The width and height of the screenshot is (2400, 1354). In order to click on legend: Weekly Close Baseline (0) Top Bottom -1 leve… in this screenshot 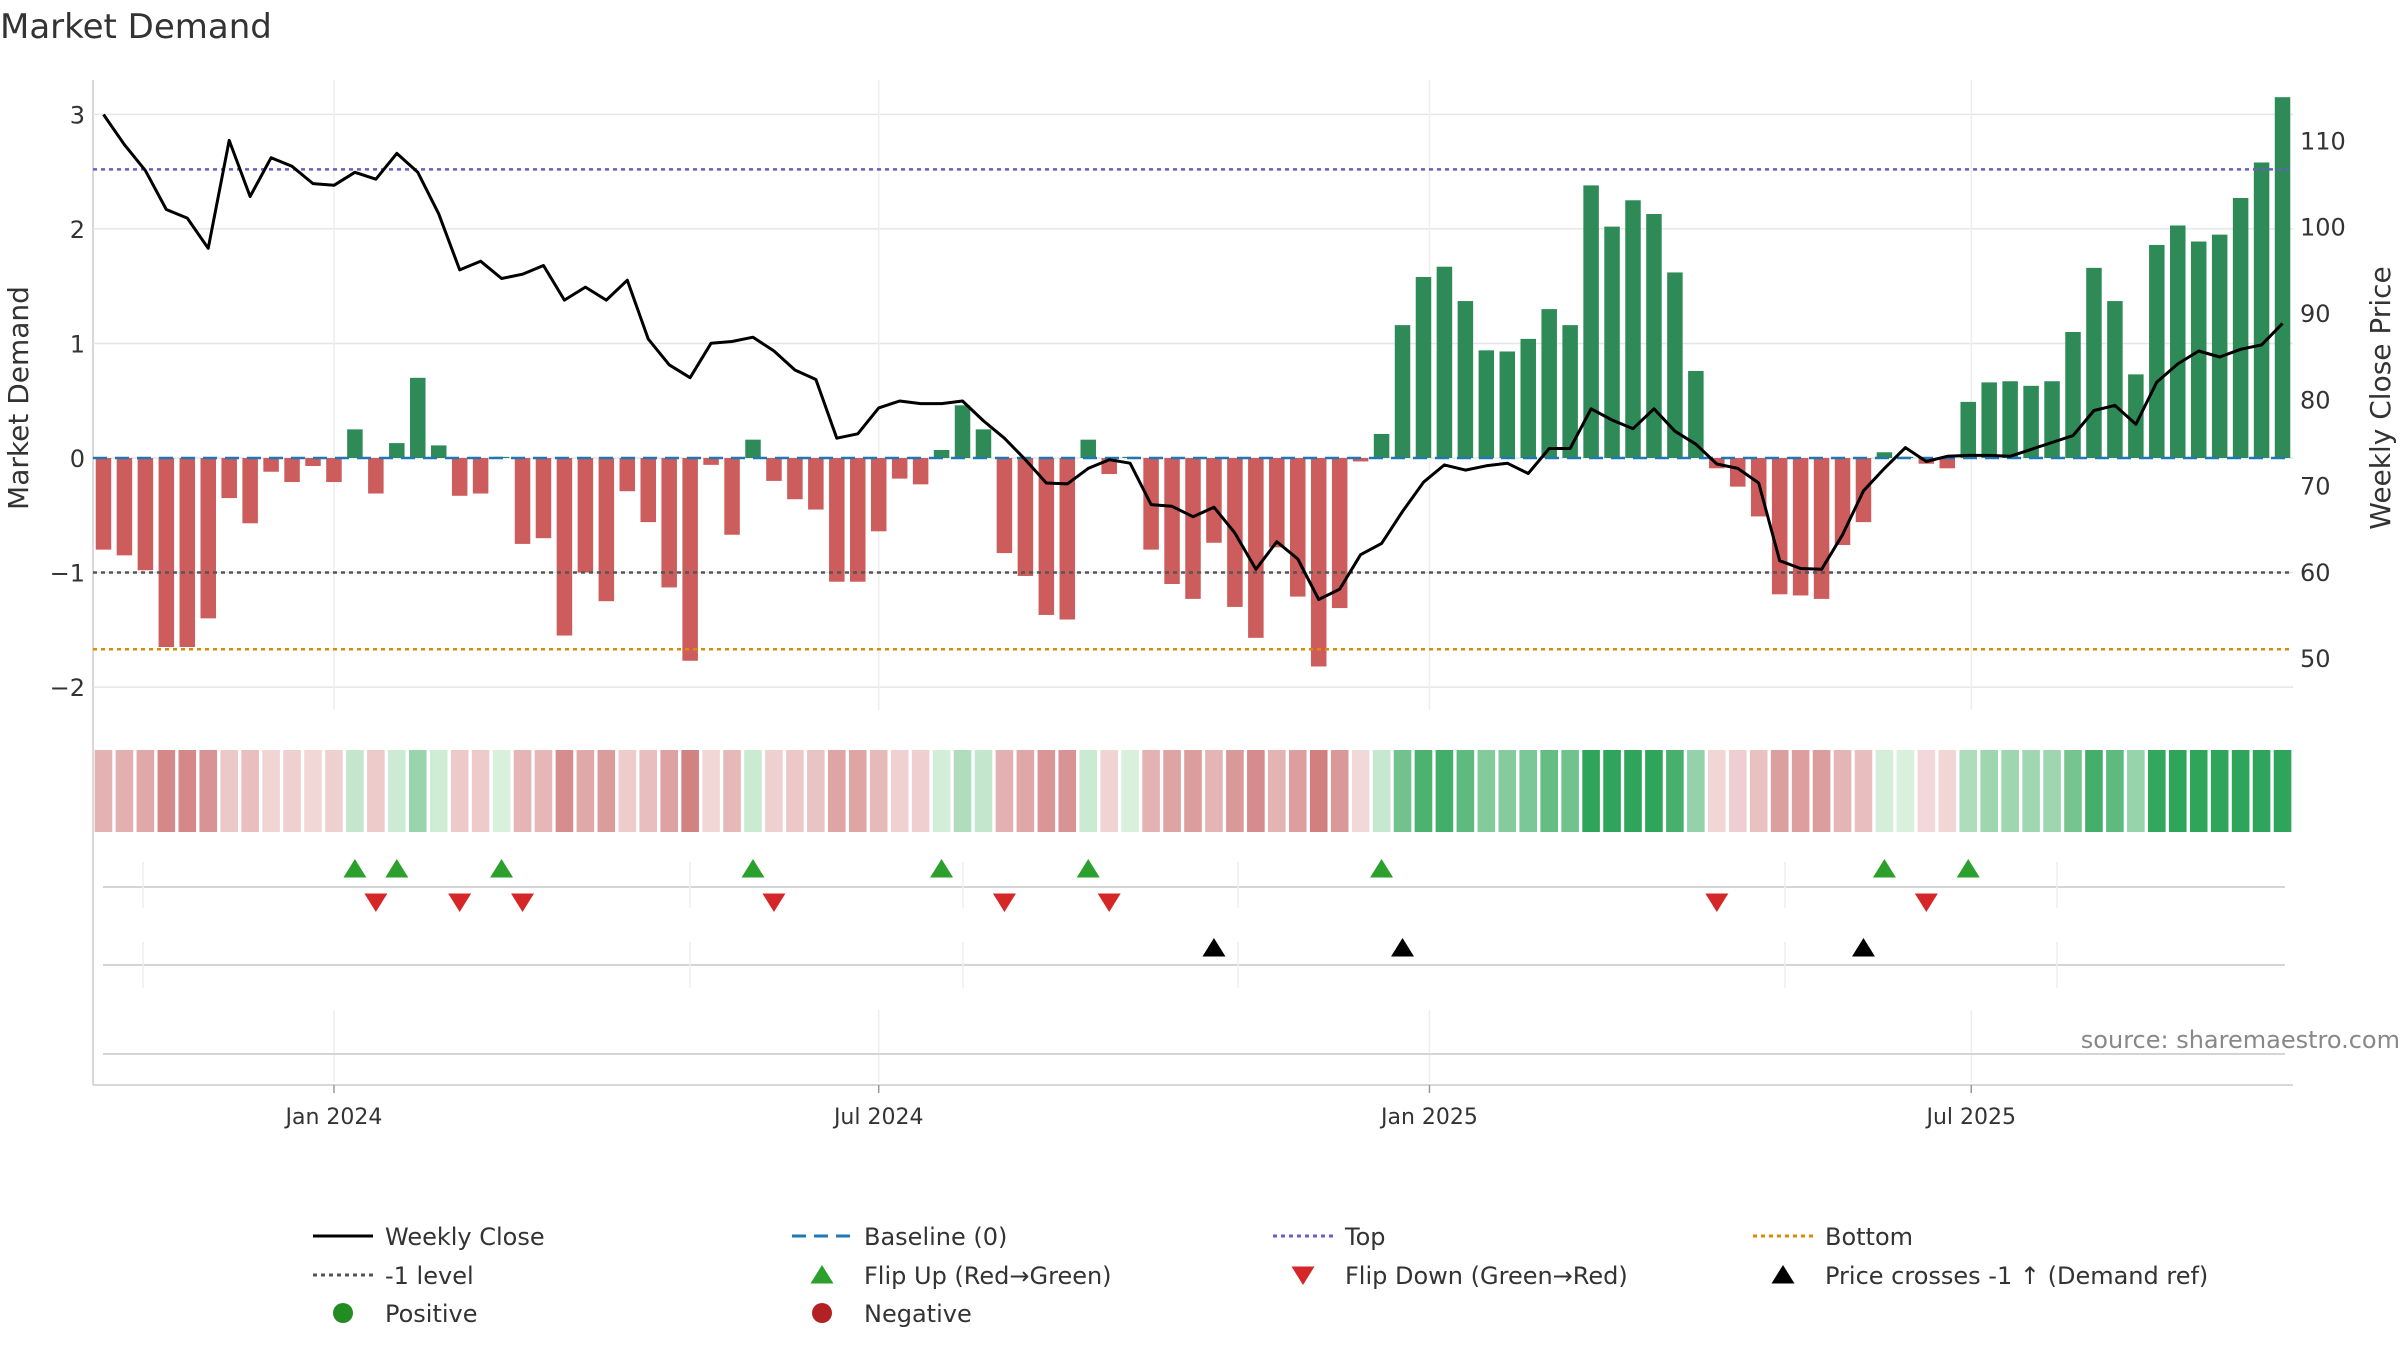, I will do `click(1260, 1275)`.